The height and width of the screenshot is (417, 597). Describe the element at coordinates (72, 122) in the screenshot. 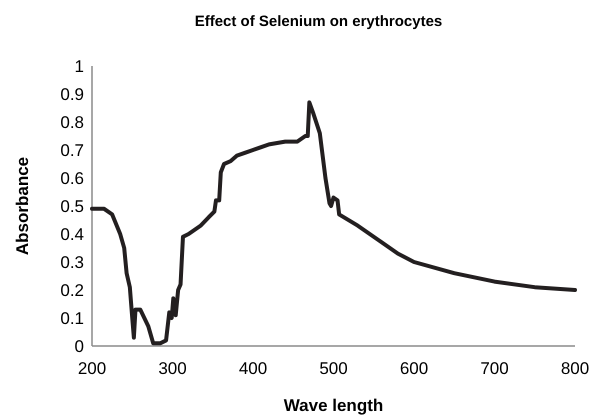

I see `y-tick-label: 0.8` at that location.